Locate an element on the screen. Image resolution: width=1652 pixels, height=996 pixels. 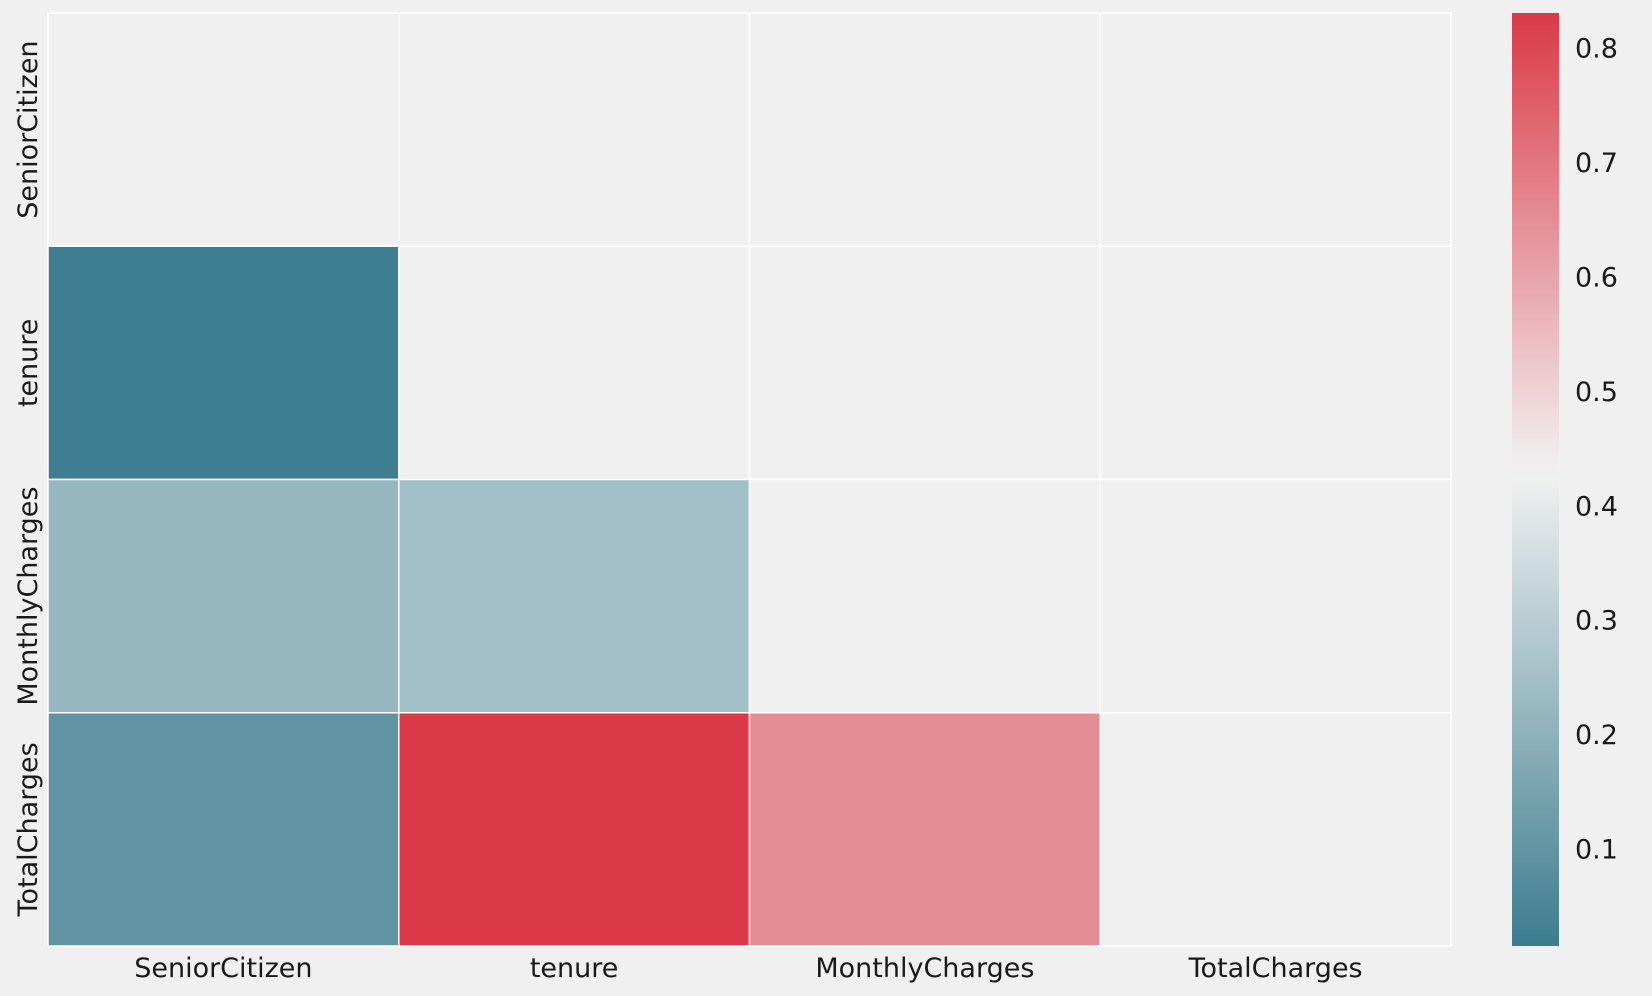
x-tick-label: SeniorCitizen is located at coordinates (223, 968).